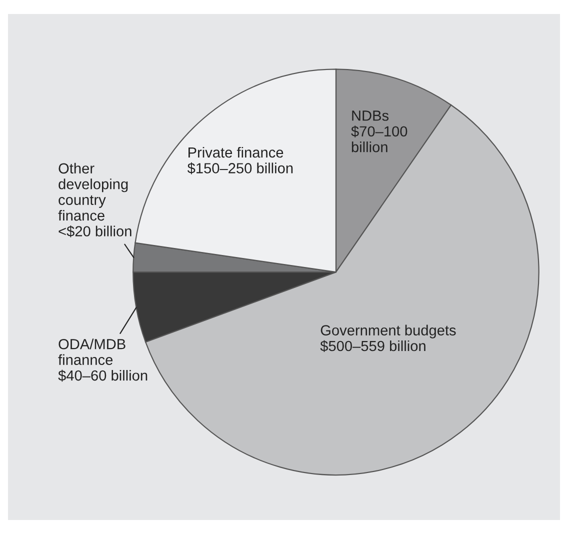 The image size is (568, 534). Describe the element at coordinates (388, 338) in the screenshot. I see `slice-label: Government budgets $500–559 billion` at that location.